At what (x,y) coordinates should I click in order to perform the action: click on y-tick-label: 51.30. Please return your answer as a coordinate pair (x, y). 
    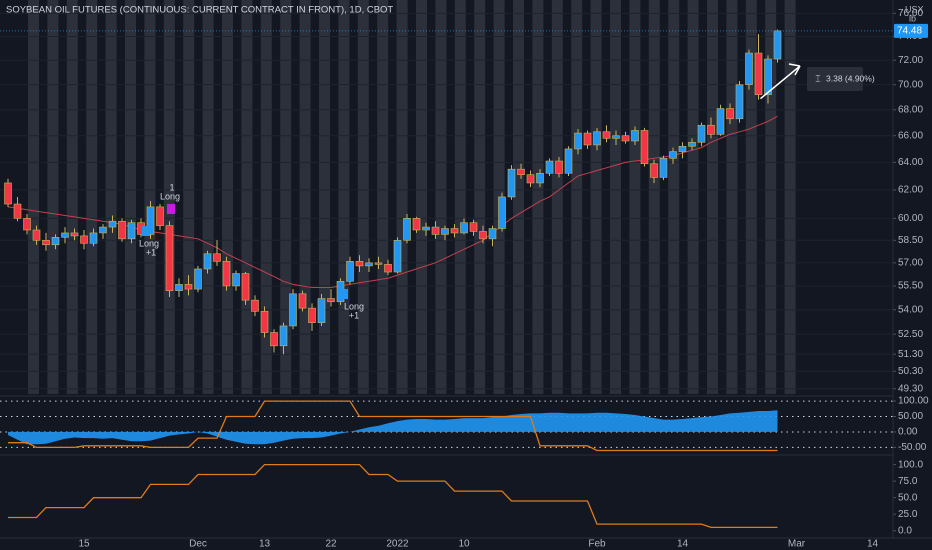
    Looking at the image, I should click on (910, 354).